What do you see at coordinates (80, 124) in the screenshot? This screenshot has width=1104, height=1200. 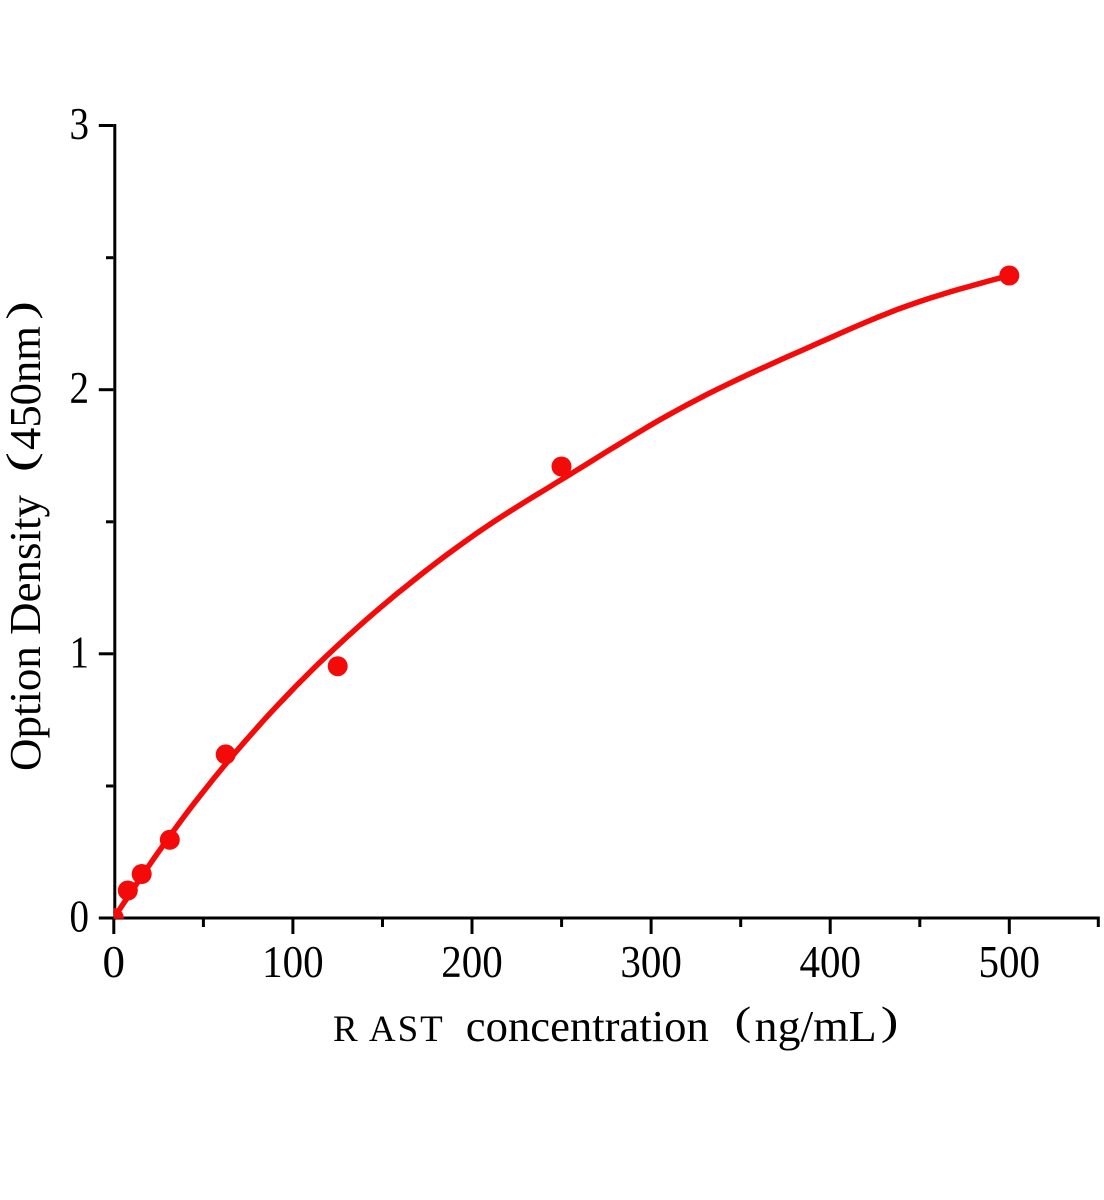 I see `svg-text: 3` at bounding box center [80, 124].